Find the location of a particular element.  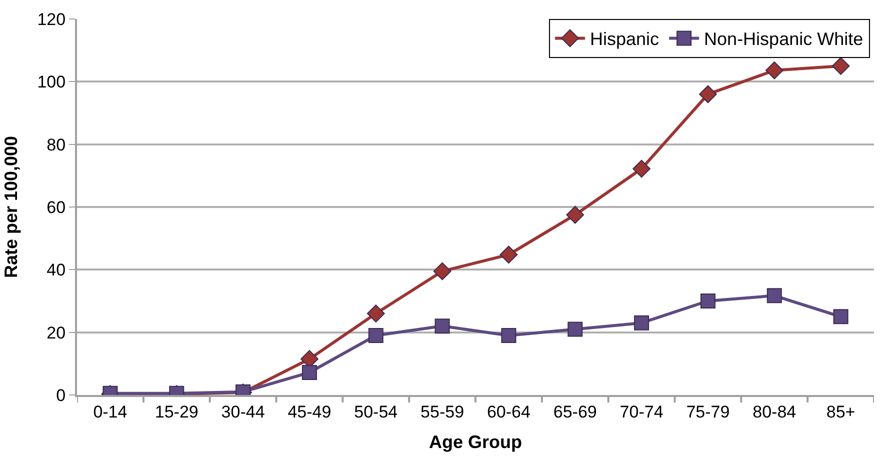

legend-label: Non-Hispanic White is located at coordinates (784, 39).